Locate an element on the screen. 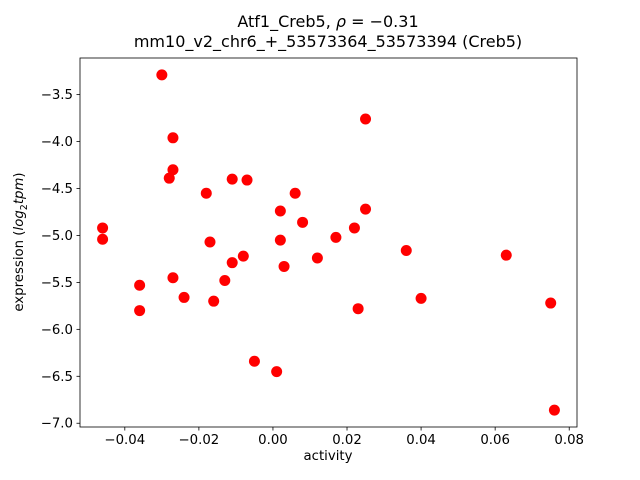  x-tick-label: −0.02 is located at coordinates (199, 440).